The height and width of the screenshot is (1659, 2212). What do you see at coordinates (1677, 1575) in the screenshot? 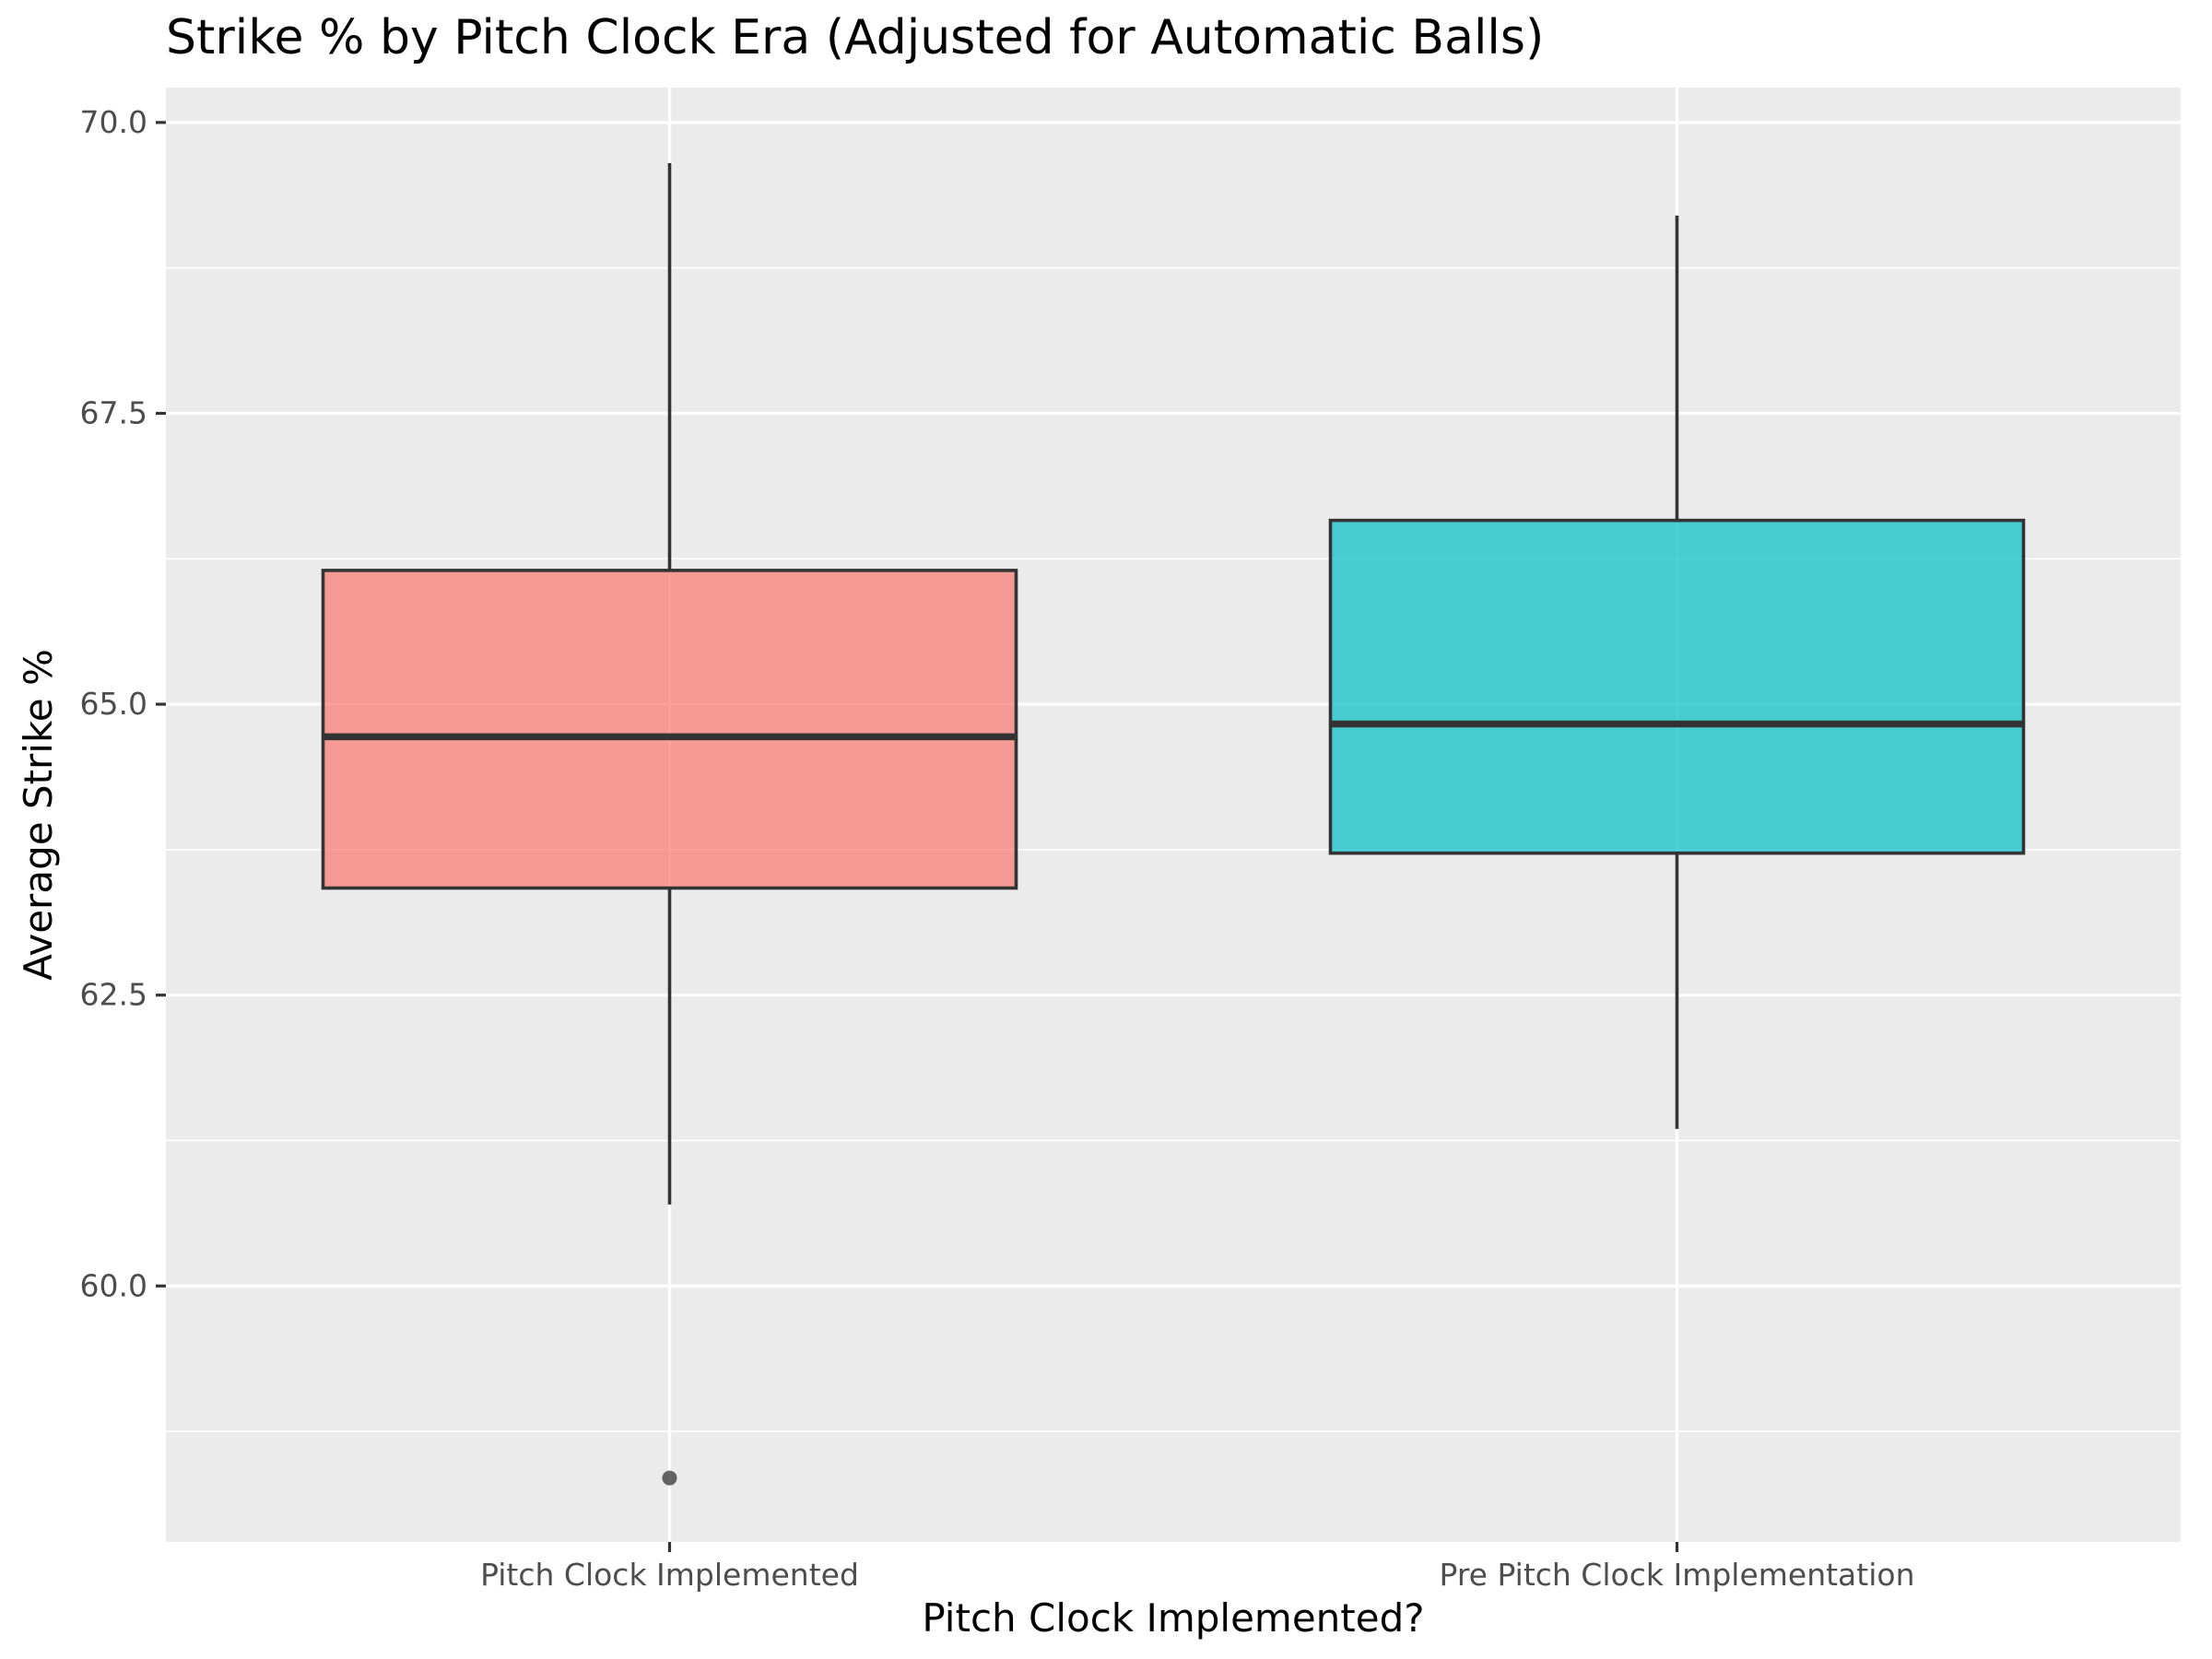
I see `x-tick-label: Pre Pitch Clock Implementation` at bounding box center [1677, 1575].